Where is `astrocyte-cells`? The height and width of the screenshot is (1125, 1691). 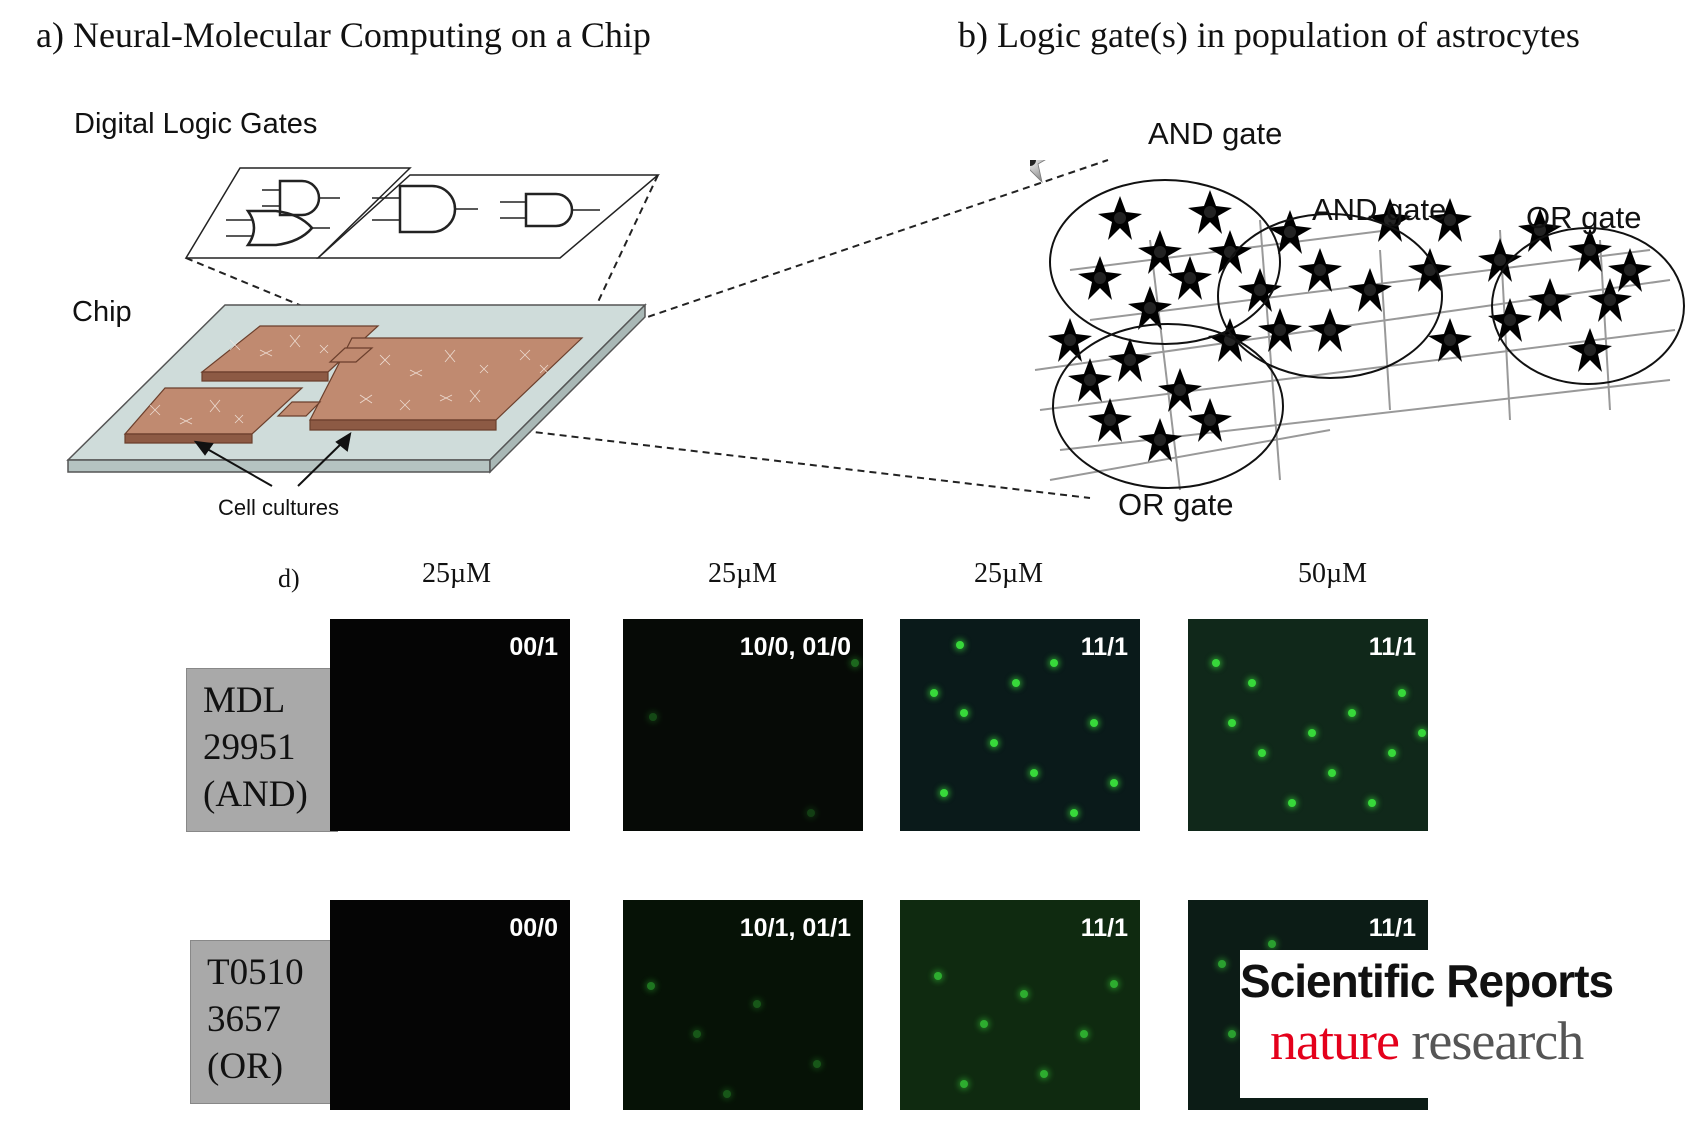
astrocyte-cells is located at coordinates (1038, 172).